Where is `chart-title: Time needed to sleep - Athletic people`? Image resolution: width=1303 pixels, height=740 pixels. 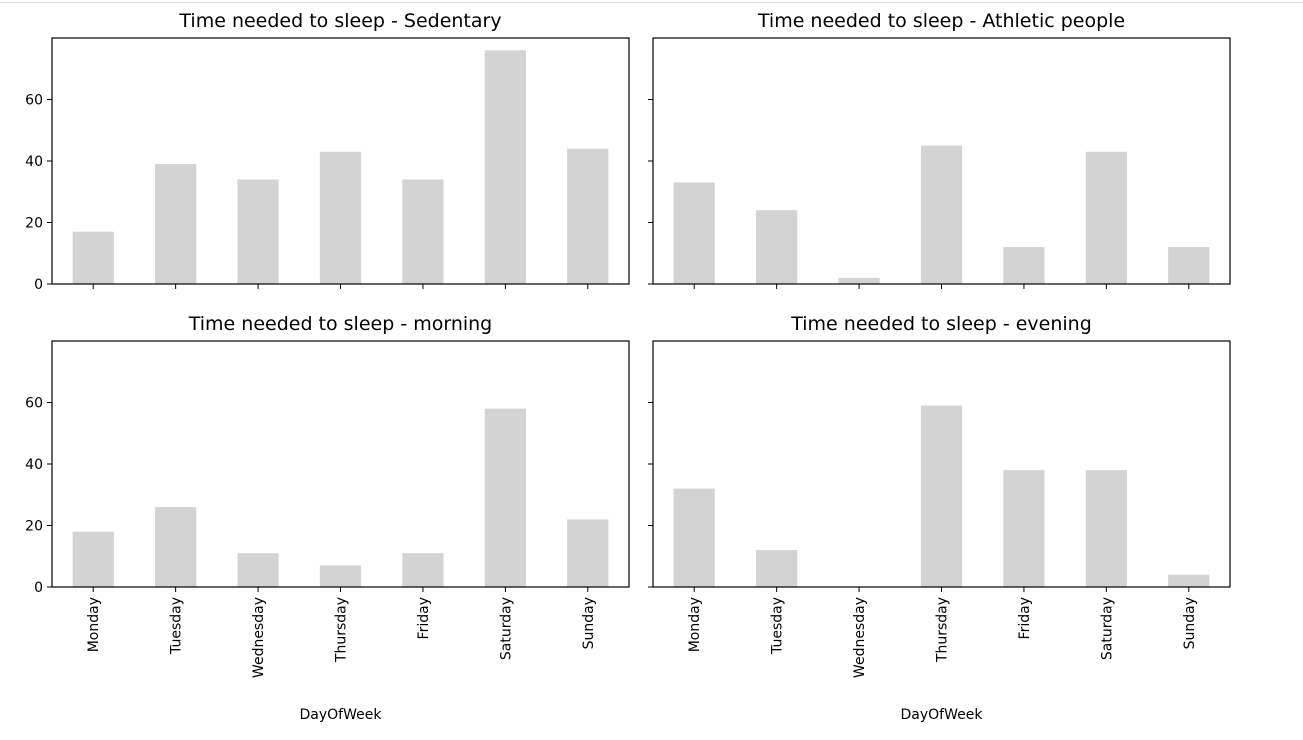 chart-title: Time needed to sleep - Athletic people is located at coordinates (941, 21).